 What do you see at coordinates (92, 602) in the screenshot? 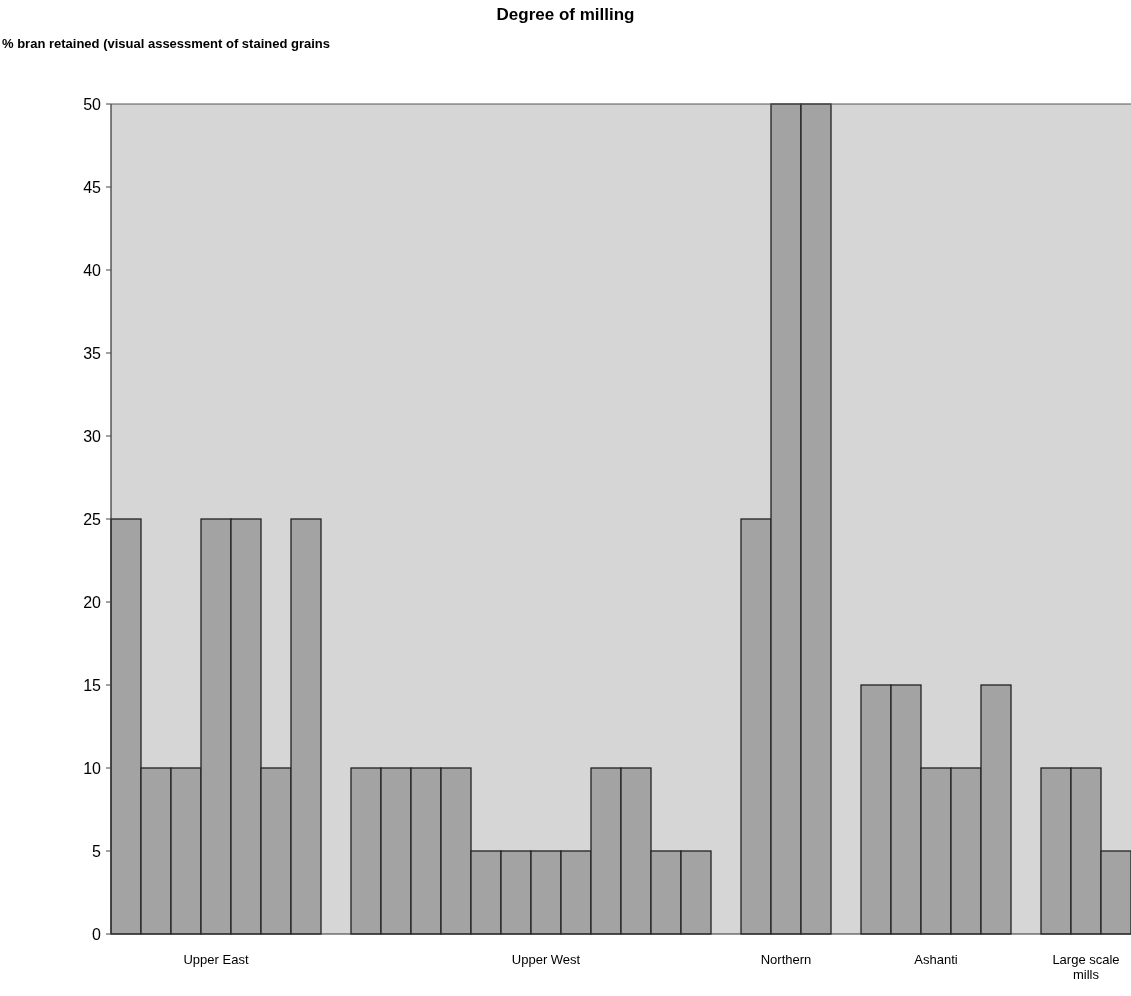
I see `y-tick-label: 20` at bounding box center [92, 602].